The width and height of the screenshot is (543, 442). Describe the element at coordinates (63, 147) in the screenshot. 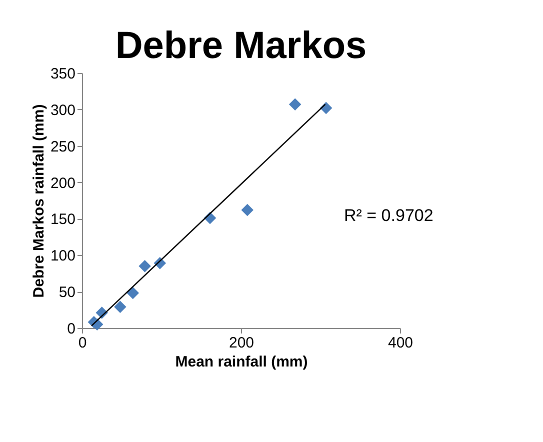

I see `y-tick-label: 250` at that location.